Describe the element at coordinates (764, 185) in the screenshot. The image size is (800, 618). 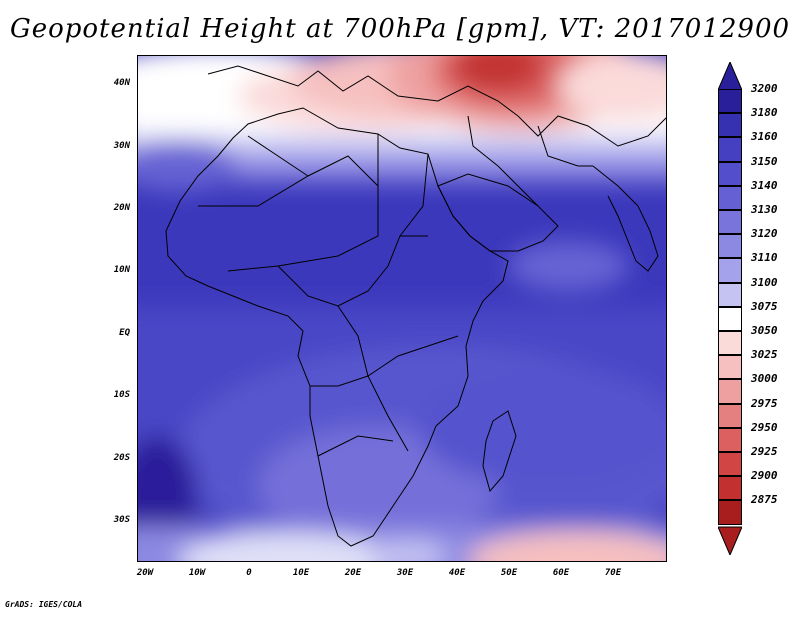
I see `colorbar-label: 3140` at that location.